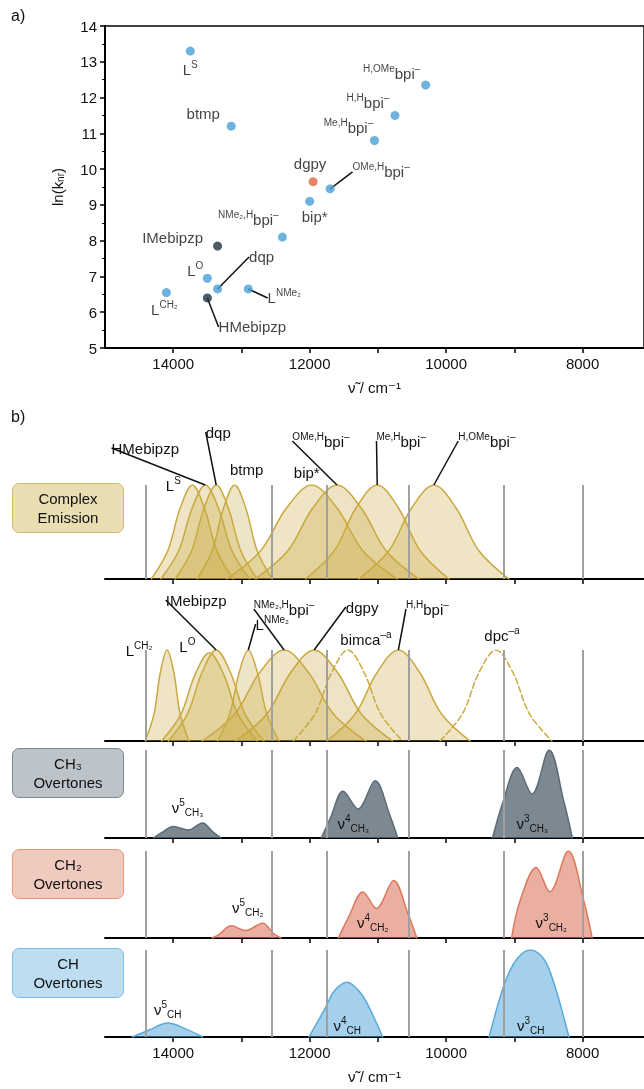 The image size is (644, 1089). I want to click on chart-title: a), so click(18, 15).